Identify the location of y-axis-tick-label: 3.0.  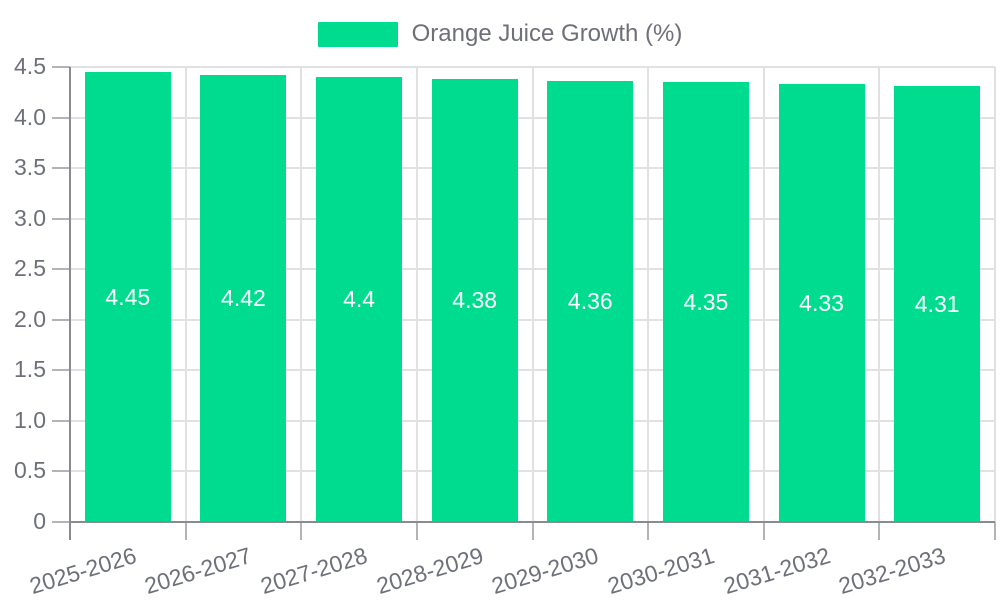
(30, 217).